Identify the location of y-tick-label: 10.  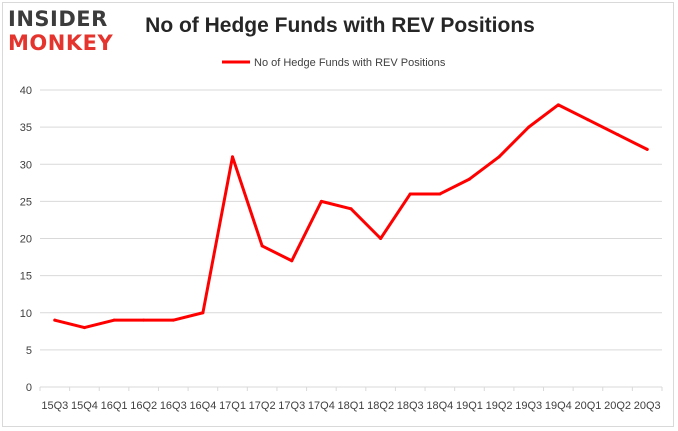
(26, 314).